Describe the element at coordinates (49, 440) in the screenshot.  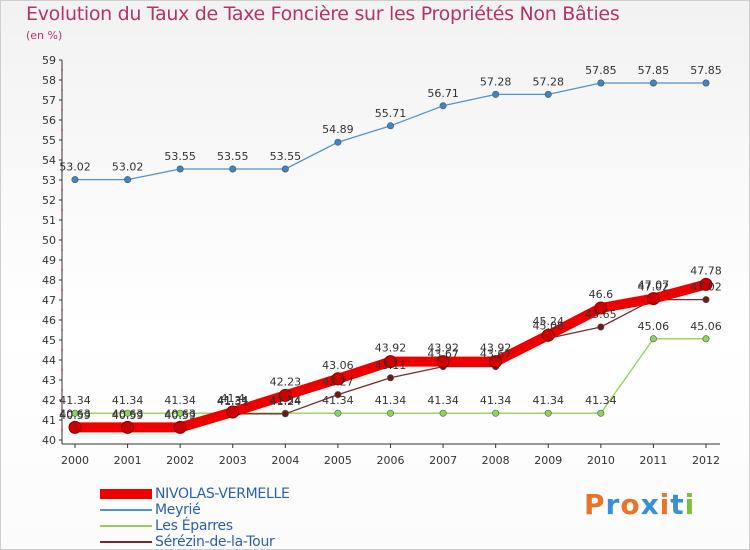
I see `y-tick-label: 40` at that location.